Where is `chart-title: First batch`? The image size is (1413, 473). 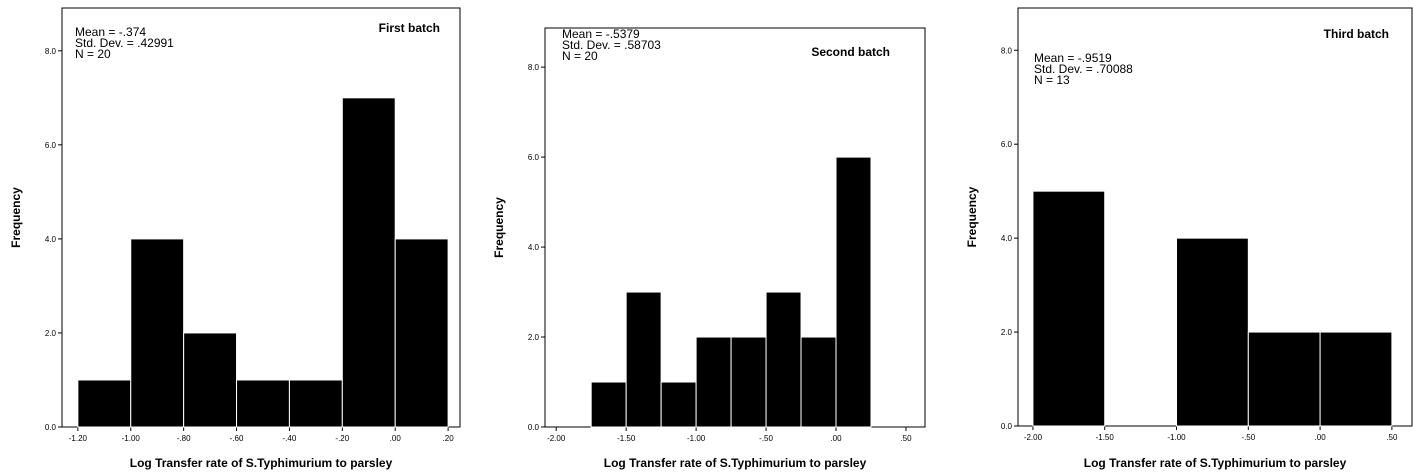
chart-title: First batch is located at coordinates (409, 28).